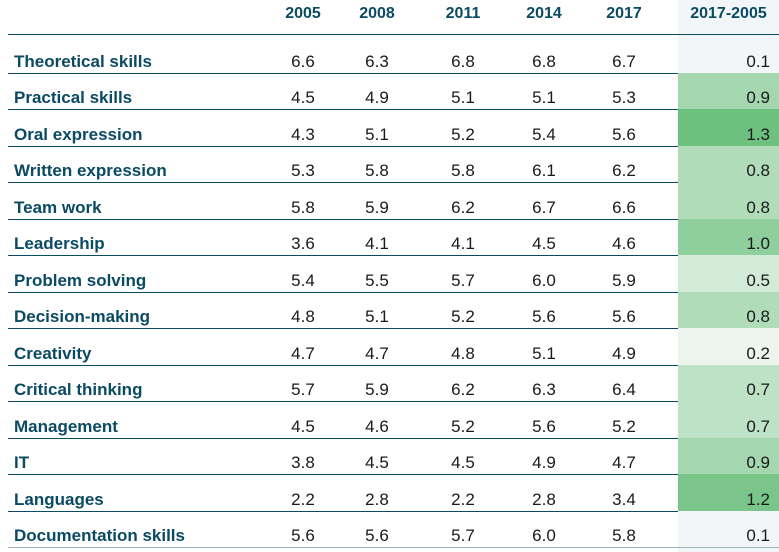 This screenshot has height=552, width=779. I want to click on score-2005: 5.3, so click(303, 170).